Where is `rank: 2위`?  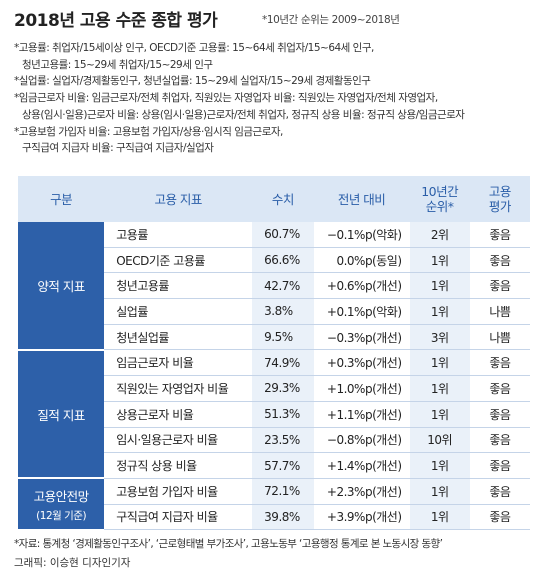
rank: 2위 is located at coordinates (439, 235).